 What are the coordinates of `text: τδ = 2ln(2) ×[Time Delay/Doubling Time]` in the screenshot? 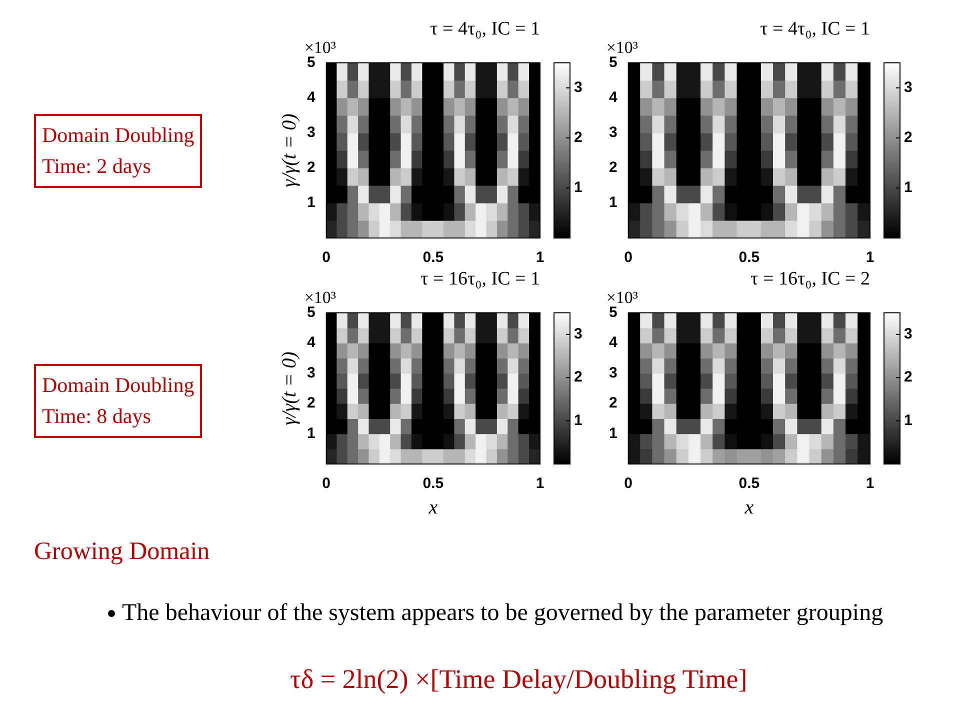 It's located at (519, 679).